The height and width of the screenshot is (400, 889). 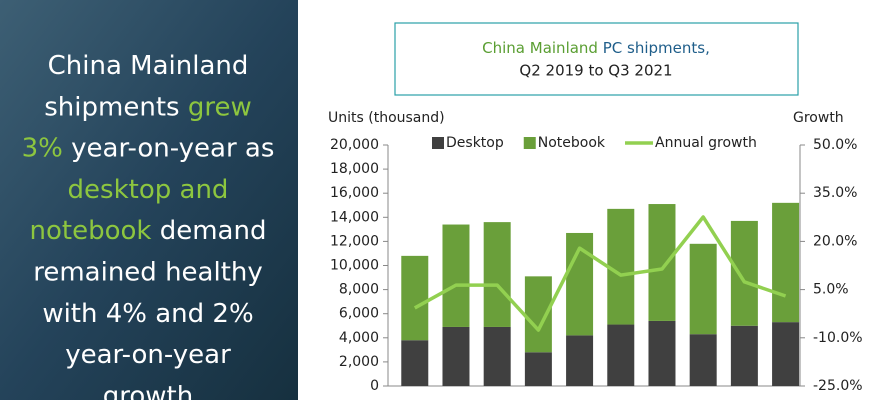 I want to click on panel-text-part: notebook, so click(x=91, y=231).